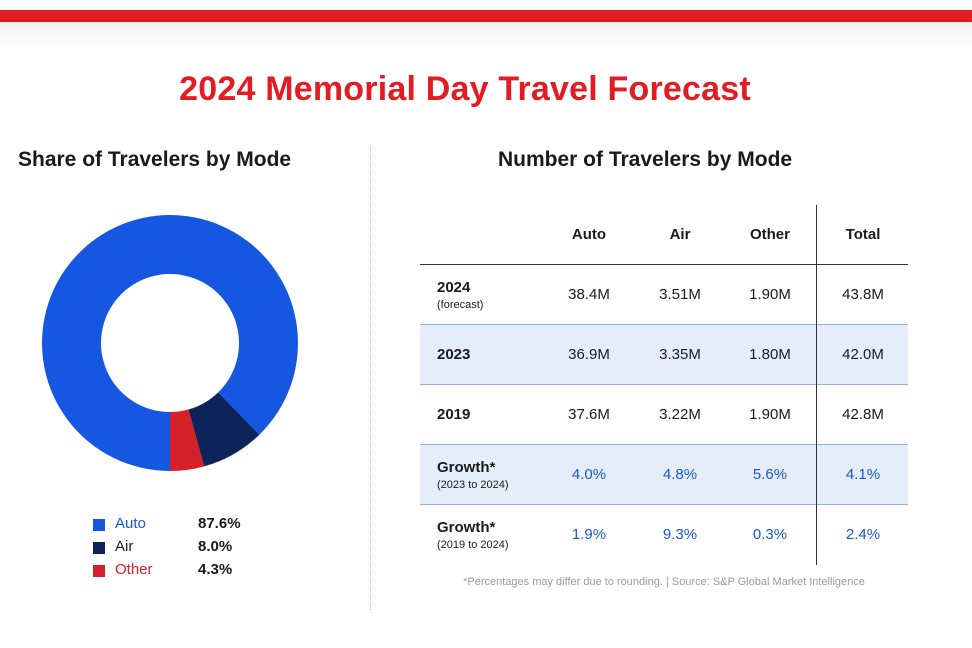  I want to click on legend-label: Air, so click(124, 546).